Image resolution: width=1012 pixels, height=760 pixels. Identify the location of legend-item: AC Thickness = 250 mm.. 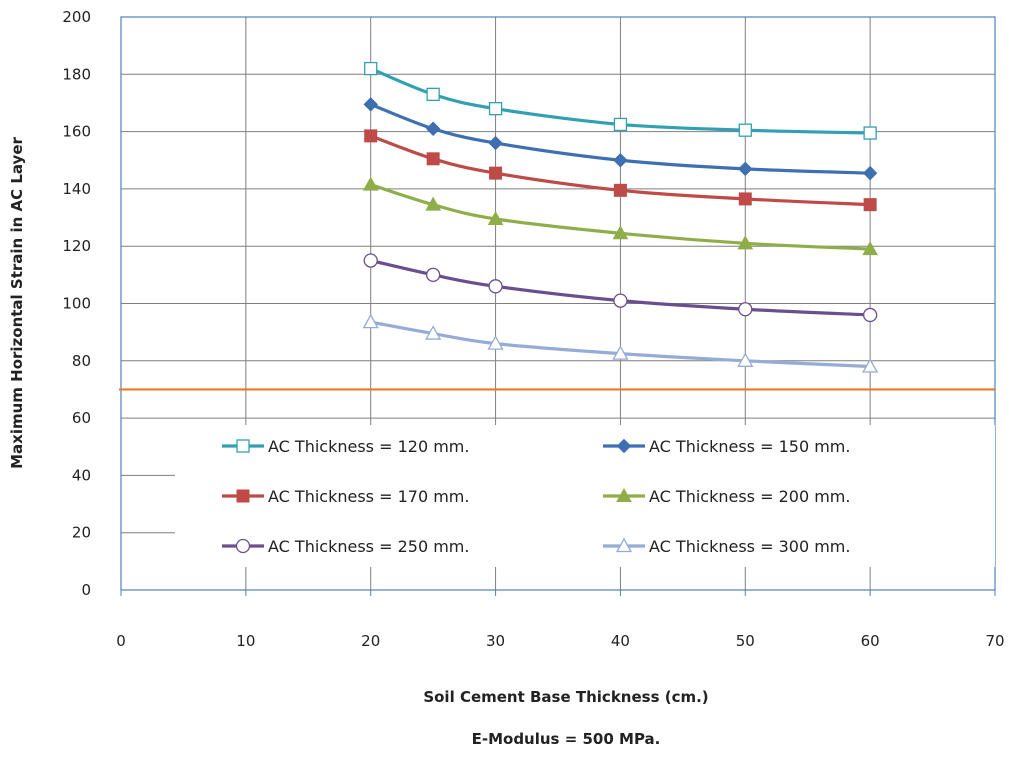
(345, 546).